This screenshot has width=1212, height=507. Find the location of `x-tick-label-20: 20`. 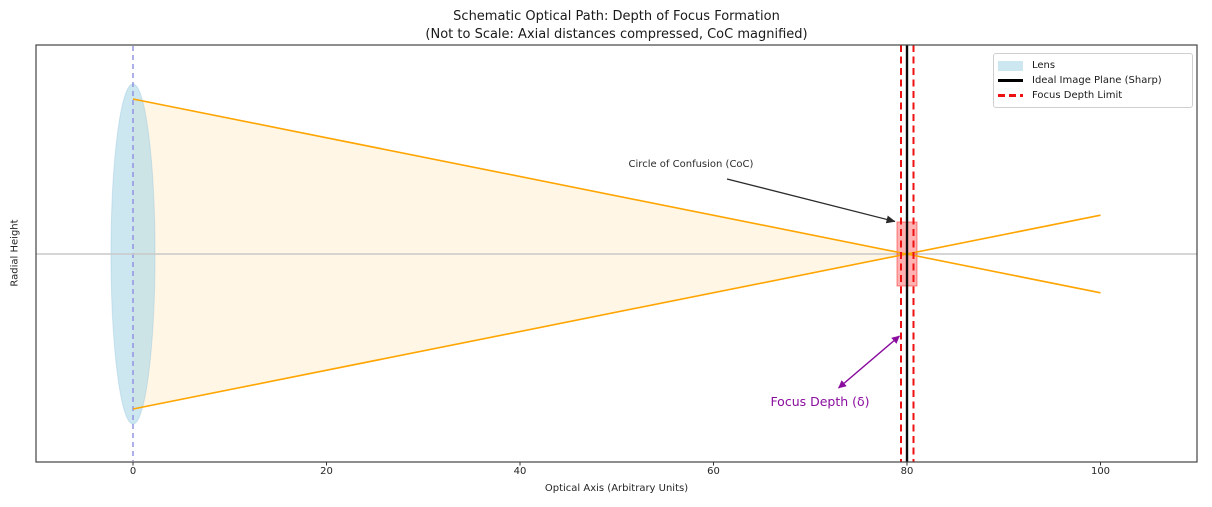

x-tick-label-20: 20 is located at coordinates (326, 471).